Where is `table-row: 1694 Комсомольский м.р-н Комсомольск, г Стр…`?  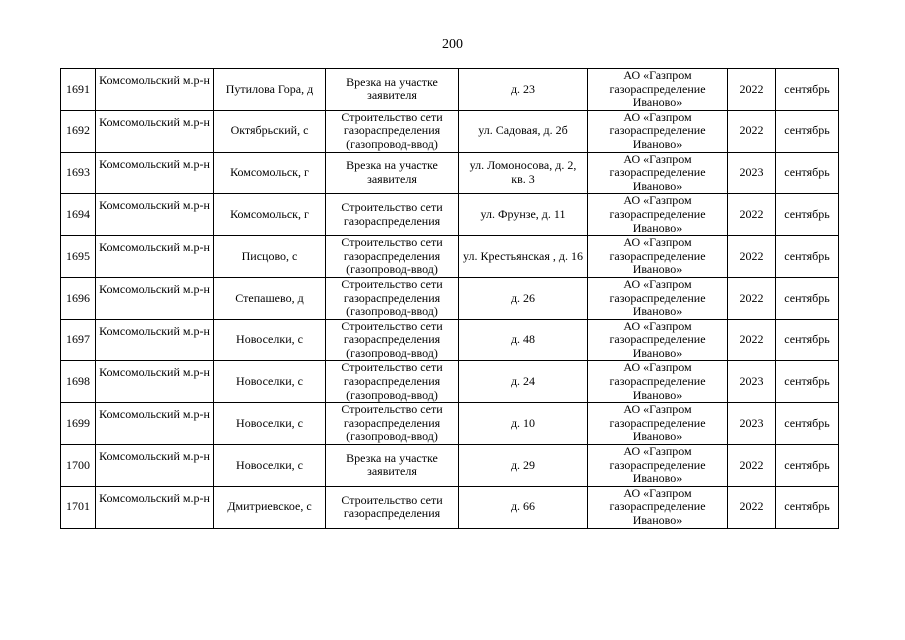
table-row: 1694 Комсомольский м.р-н Комсомольск, г Стр… is located at coordinates (449, 215).